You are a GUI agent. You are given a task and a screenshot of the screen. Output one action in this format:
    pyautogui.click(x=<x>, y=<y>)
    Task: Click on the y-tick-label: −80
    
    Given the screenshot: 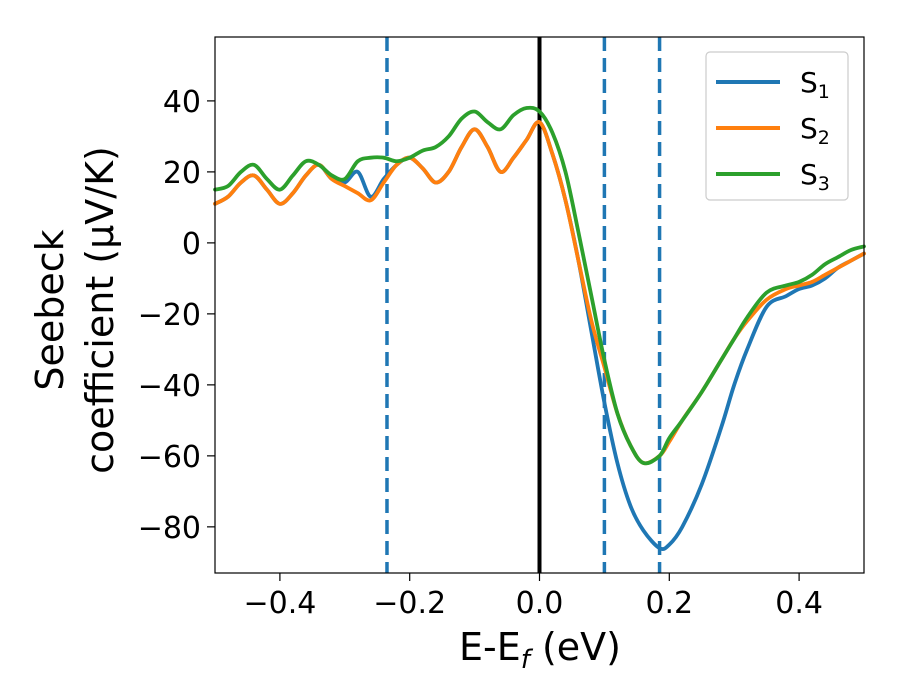 What is the action you would take?
    pyautogui.click(x=169, y=528)
    